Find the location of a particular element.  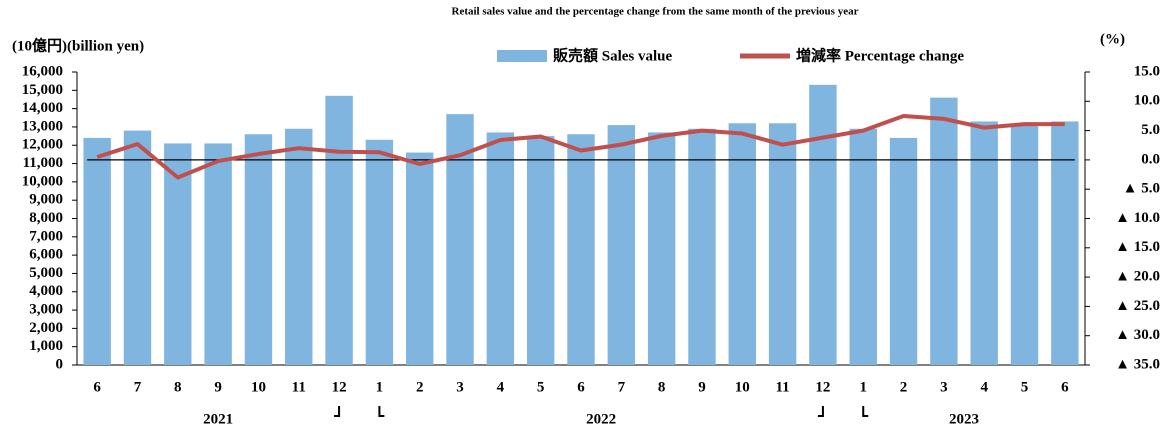

y2-tick-label: ▲ 35.0 is located at coordinates (1137, 364).